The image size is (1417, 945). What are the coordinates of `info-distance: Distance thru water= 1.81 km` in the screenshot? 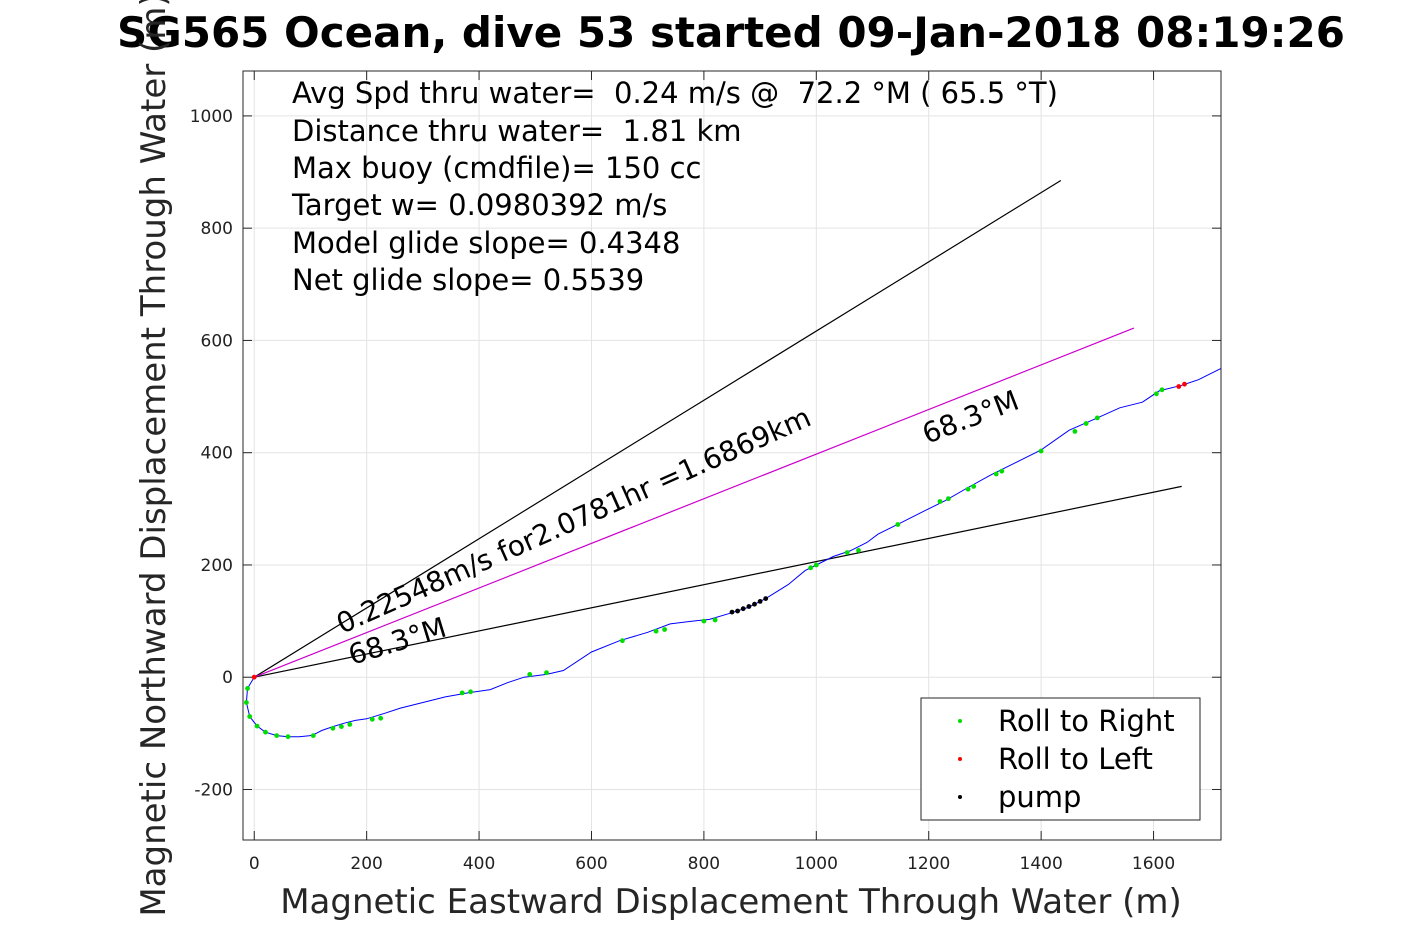 It's located at (517, 131).